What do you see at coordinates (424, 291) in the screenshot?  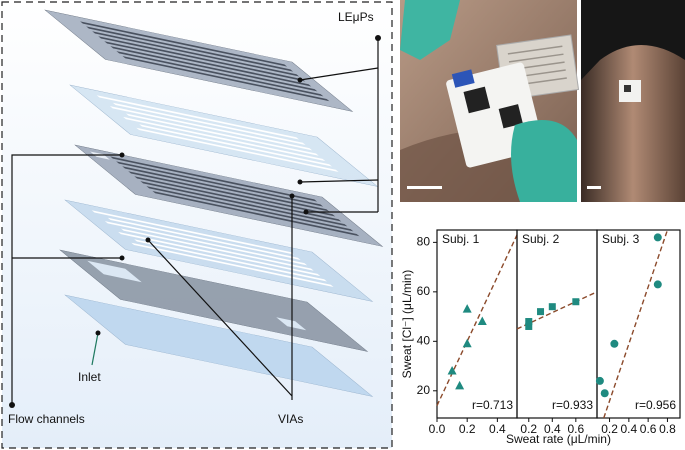 I see `y-tick-label: 60` at bounding box center [424, 291].